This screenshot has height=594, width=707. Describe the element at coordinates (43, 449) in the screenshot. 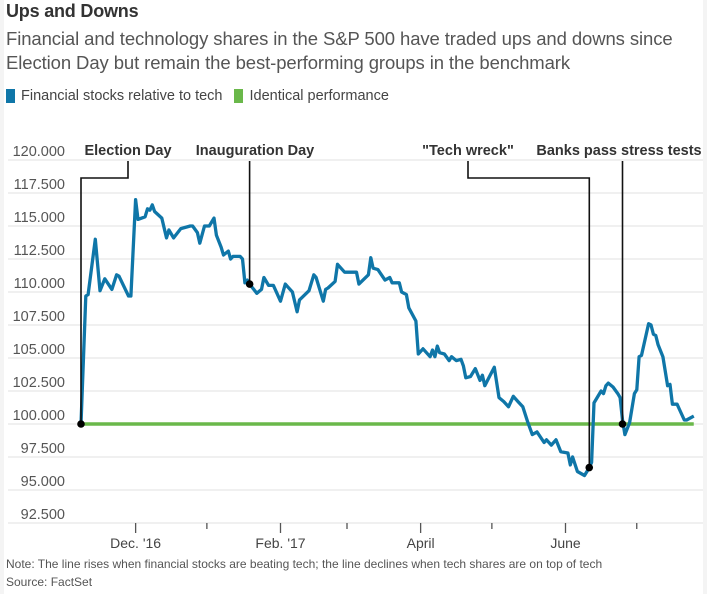

I see `y-tick-label: 97.500` at that location.